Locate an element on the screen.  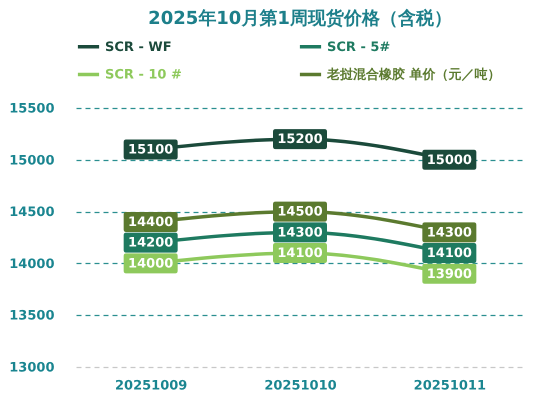
data-label: 15000 is located at coordinates (449, 160).